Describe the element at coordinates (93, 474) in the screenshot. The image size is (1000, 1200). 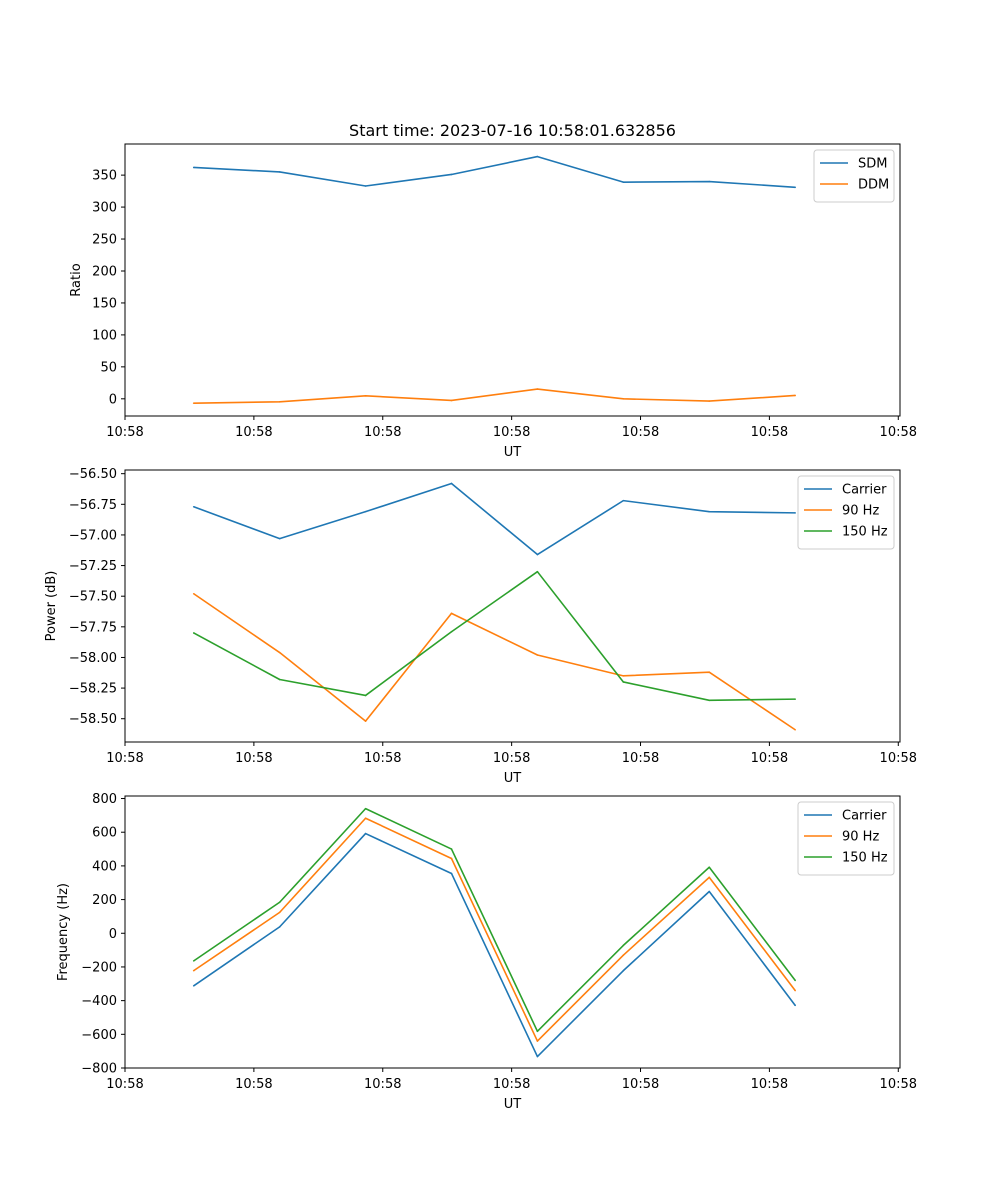
I see `power-y-tick-label: −56.50` at that location.